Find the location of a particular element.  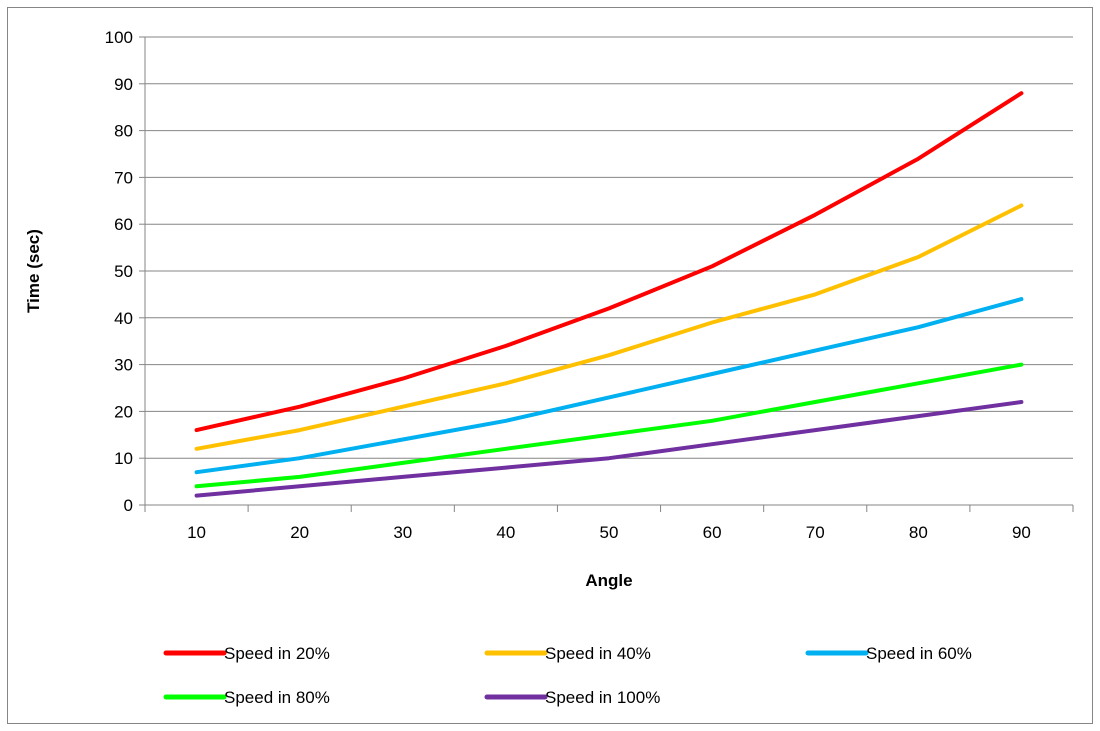

y-tick-label: 50 is located at coordinates (123, 271).